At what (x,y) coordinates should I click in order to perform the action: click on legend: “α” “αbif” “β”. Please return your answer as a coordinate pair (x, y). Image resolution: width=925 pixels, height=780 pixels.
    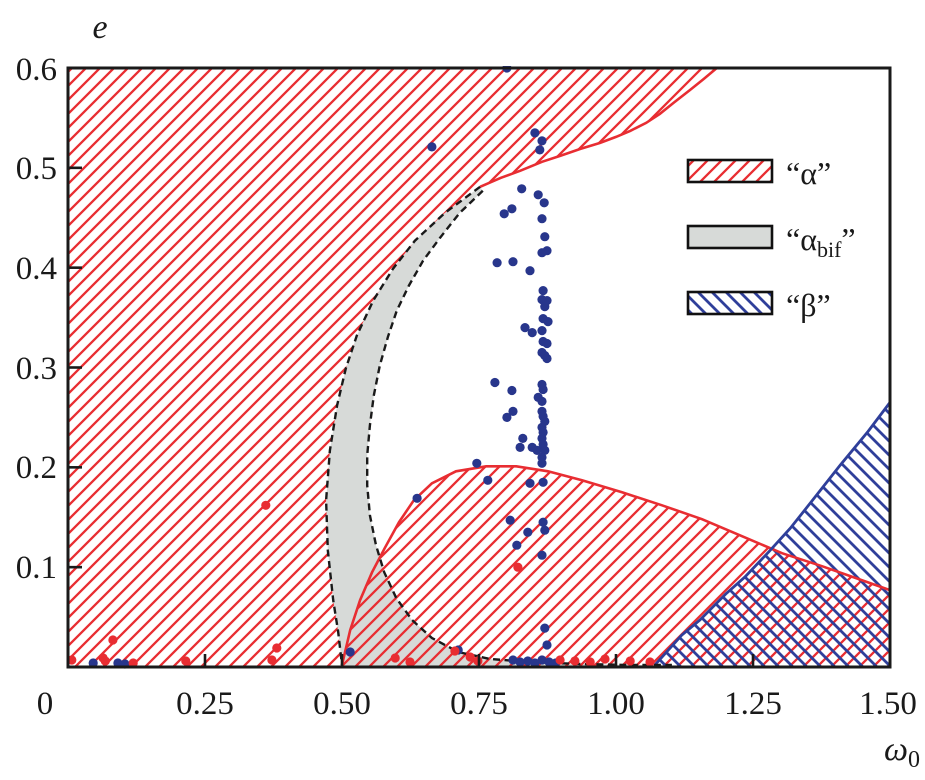
    Looking at the image, I should click on (771, 239).